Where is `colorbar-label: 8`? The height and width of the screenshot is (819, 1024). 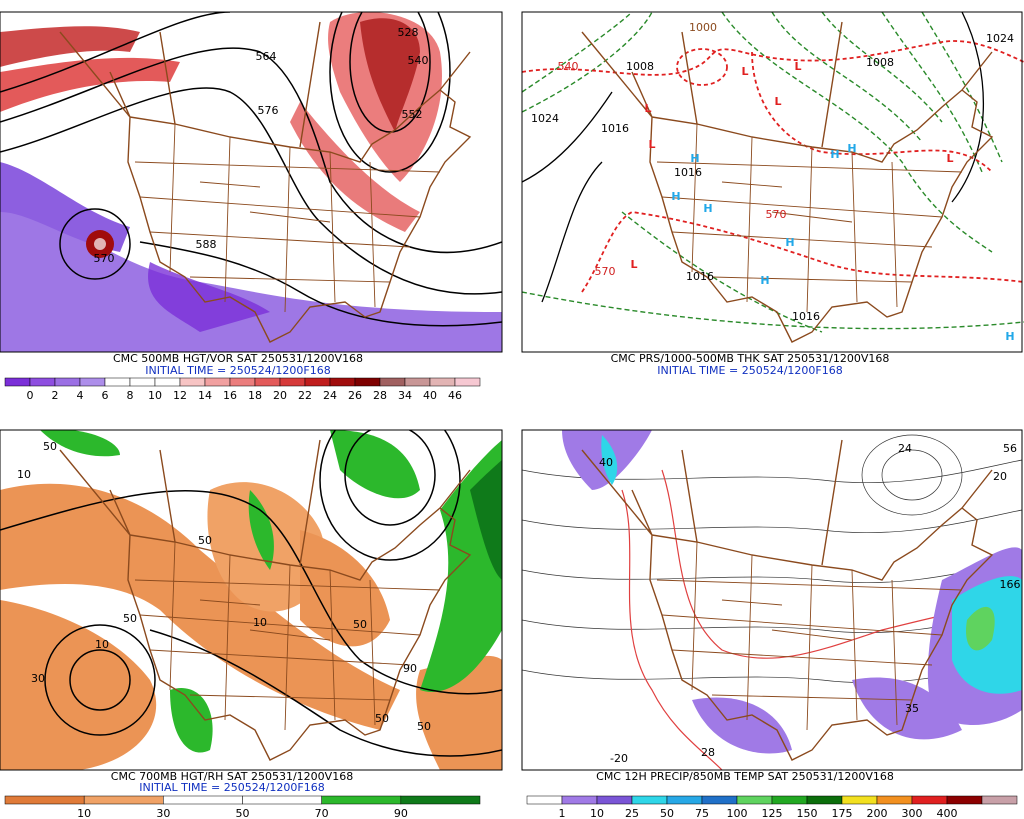
colorbar-label: 8 is located at coordinates (130, 395).